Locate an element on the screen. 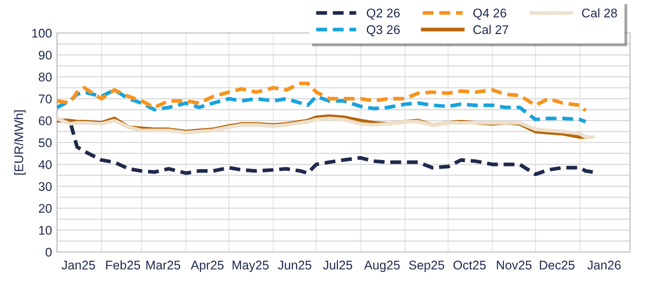  x-tick-label: May25 is located at coordinates (250, 266).